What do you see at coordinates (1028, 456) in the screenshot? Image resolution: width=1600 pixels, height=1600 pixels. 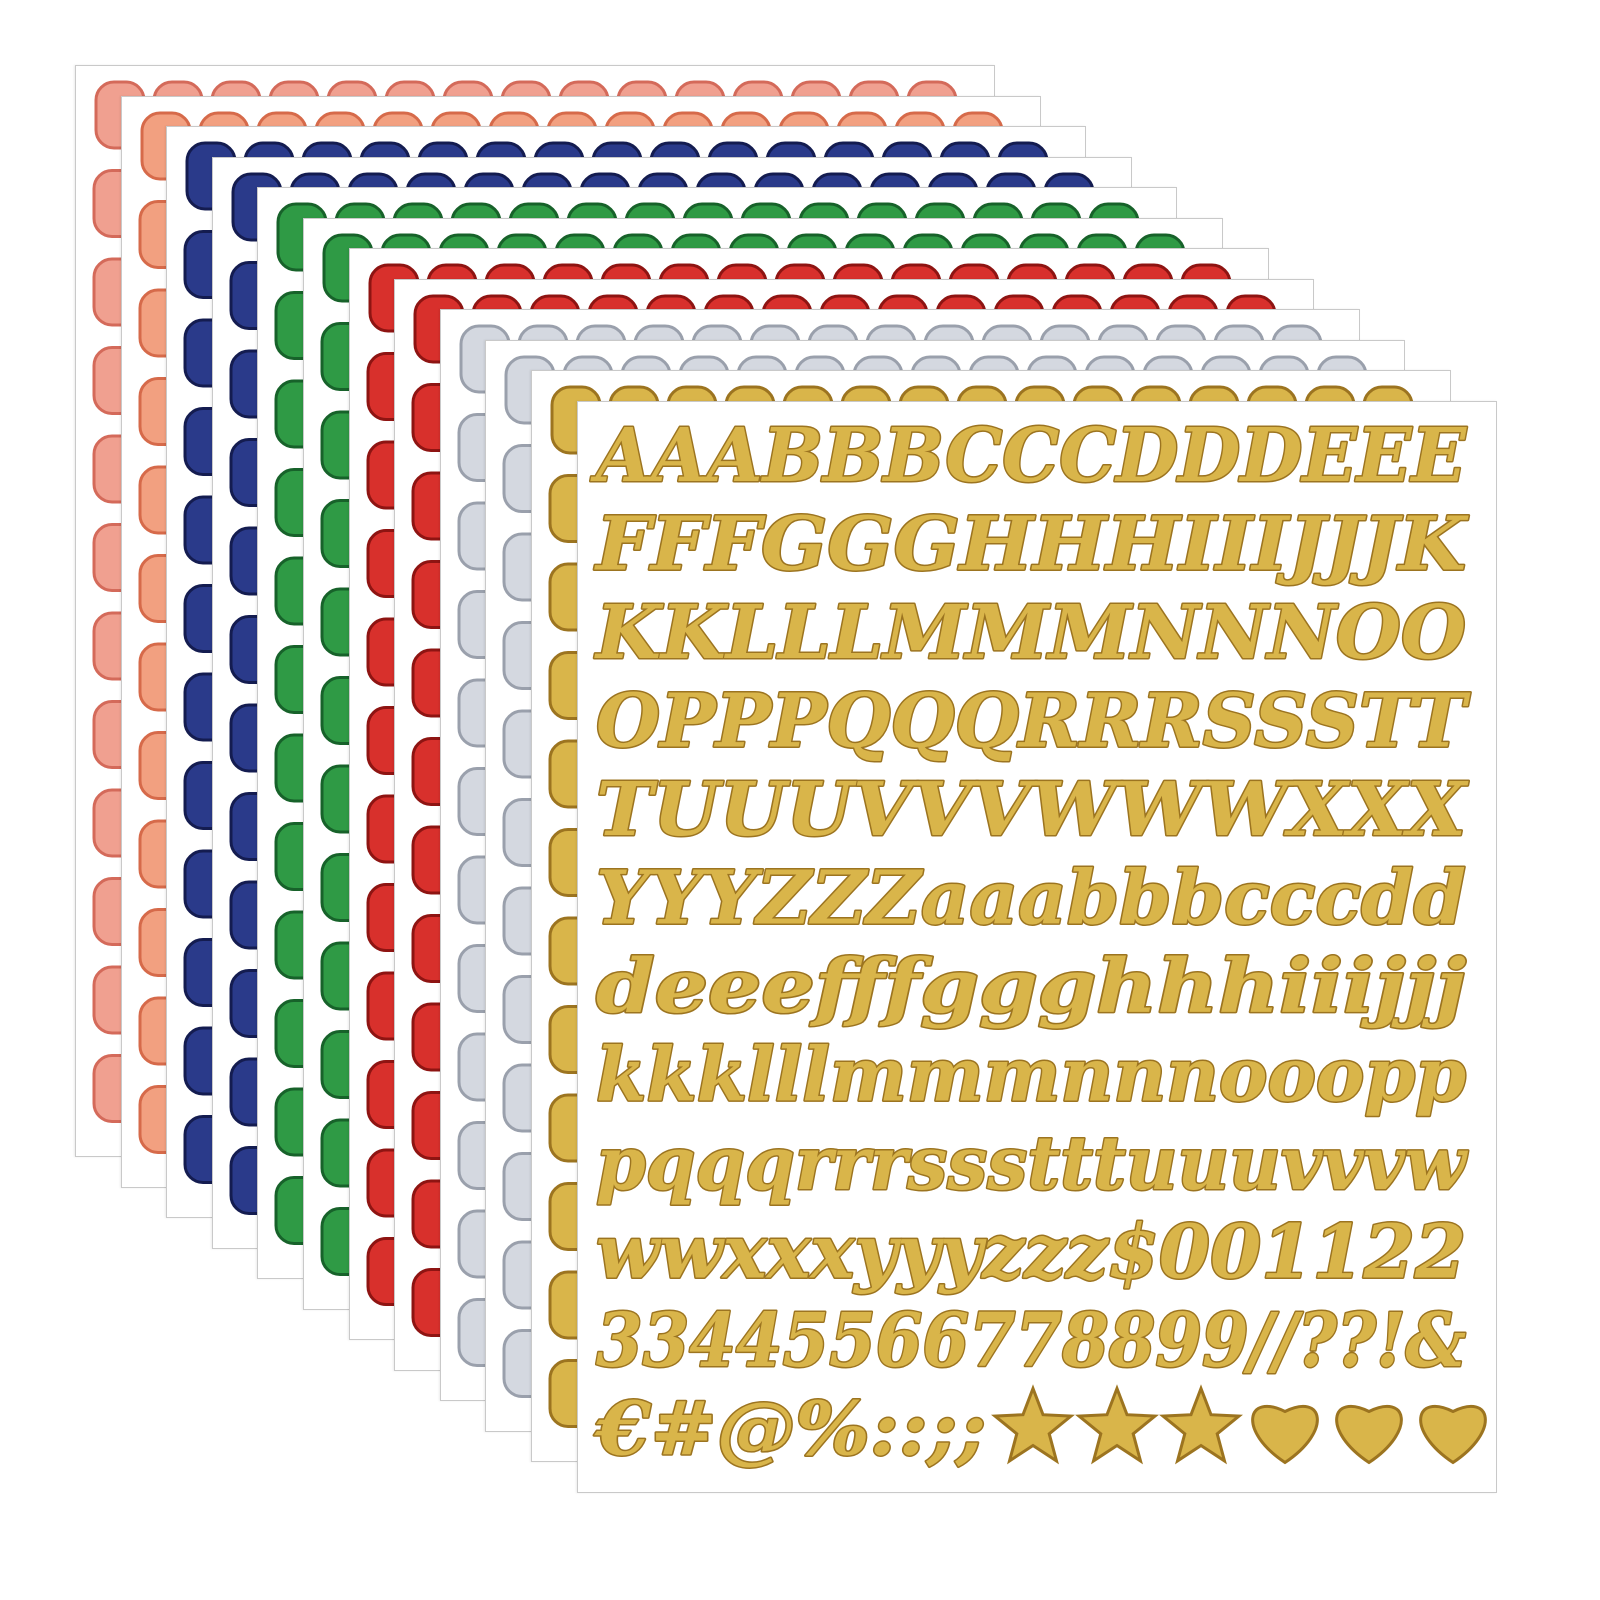 I see `sticker-row: AAABBBCCCDDDEEE` at bounding box center [1028, 456].